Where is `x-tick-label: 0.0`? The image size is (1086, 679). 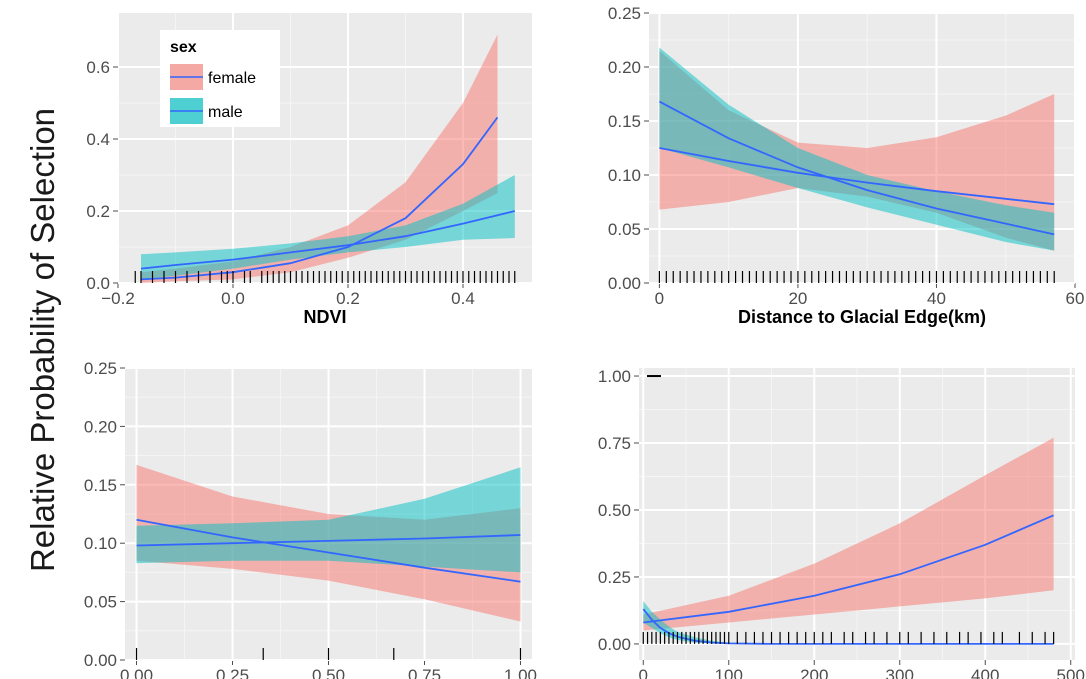 x-tick-label: 0.0 is located at coordinates (233, 298).